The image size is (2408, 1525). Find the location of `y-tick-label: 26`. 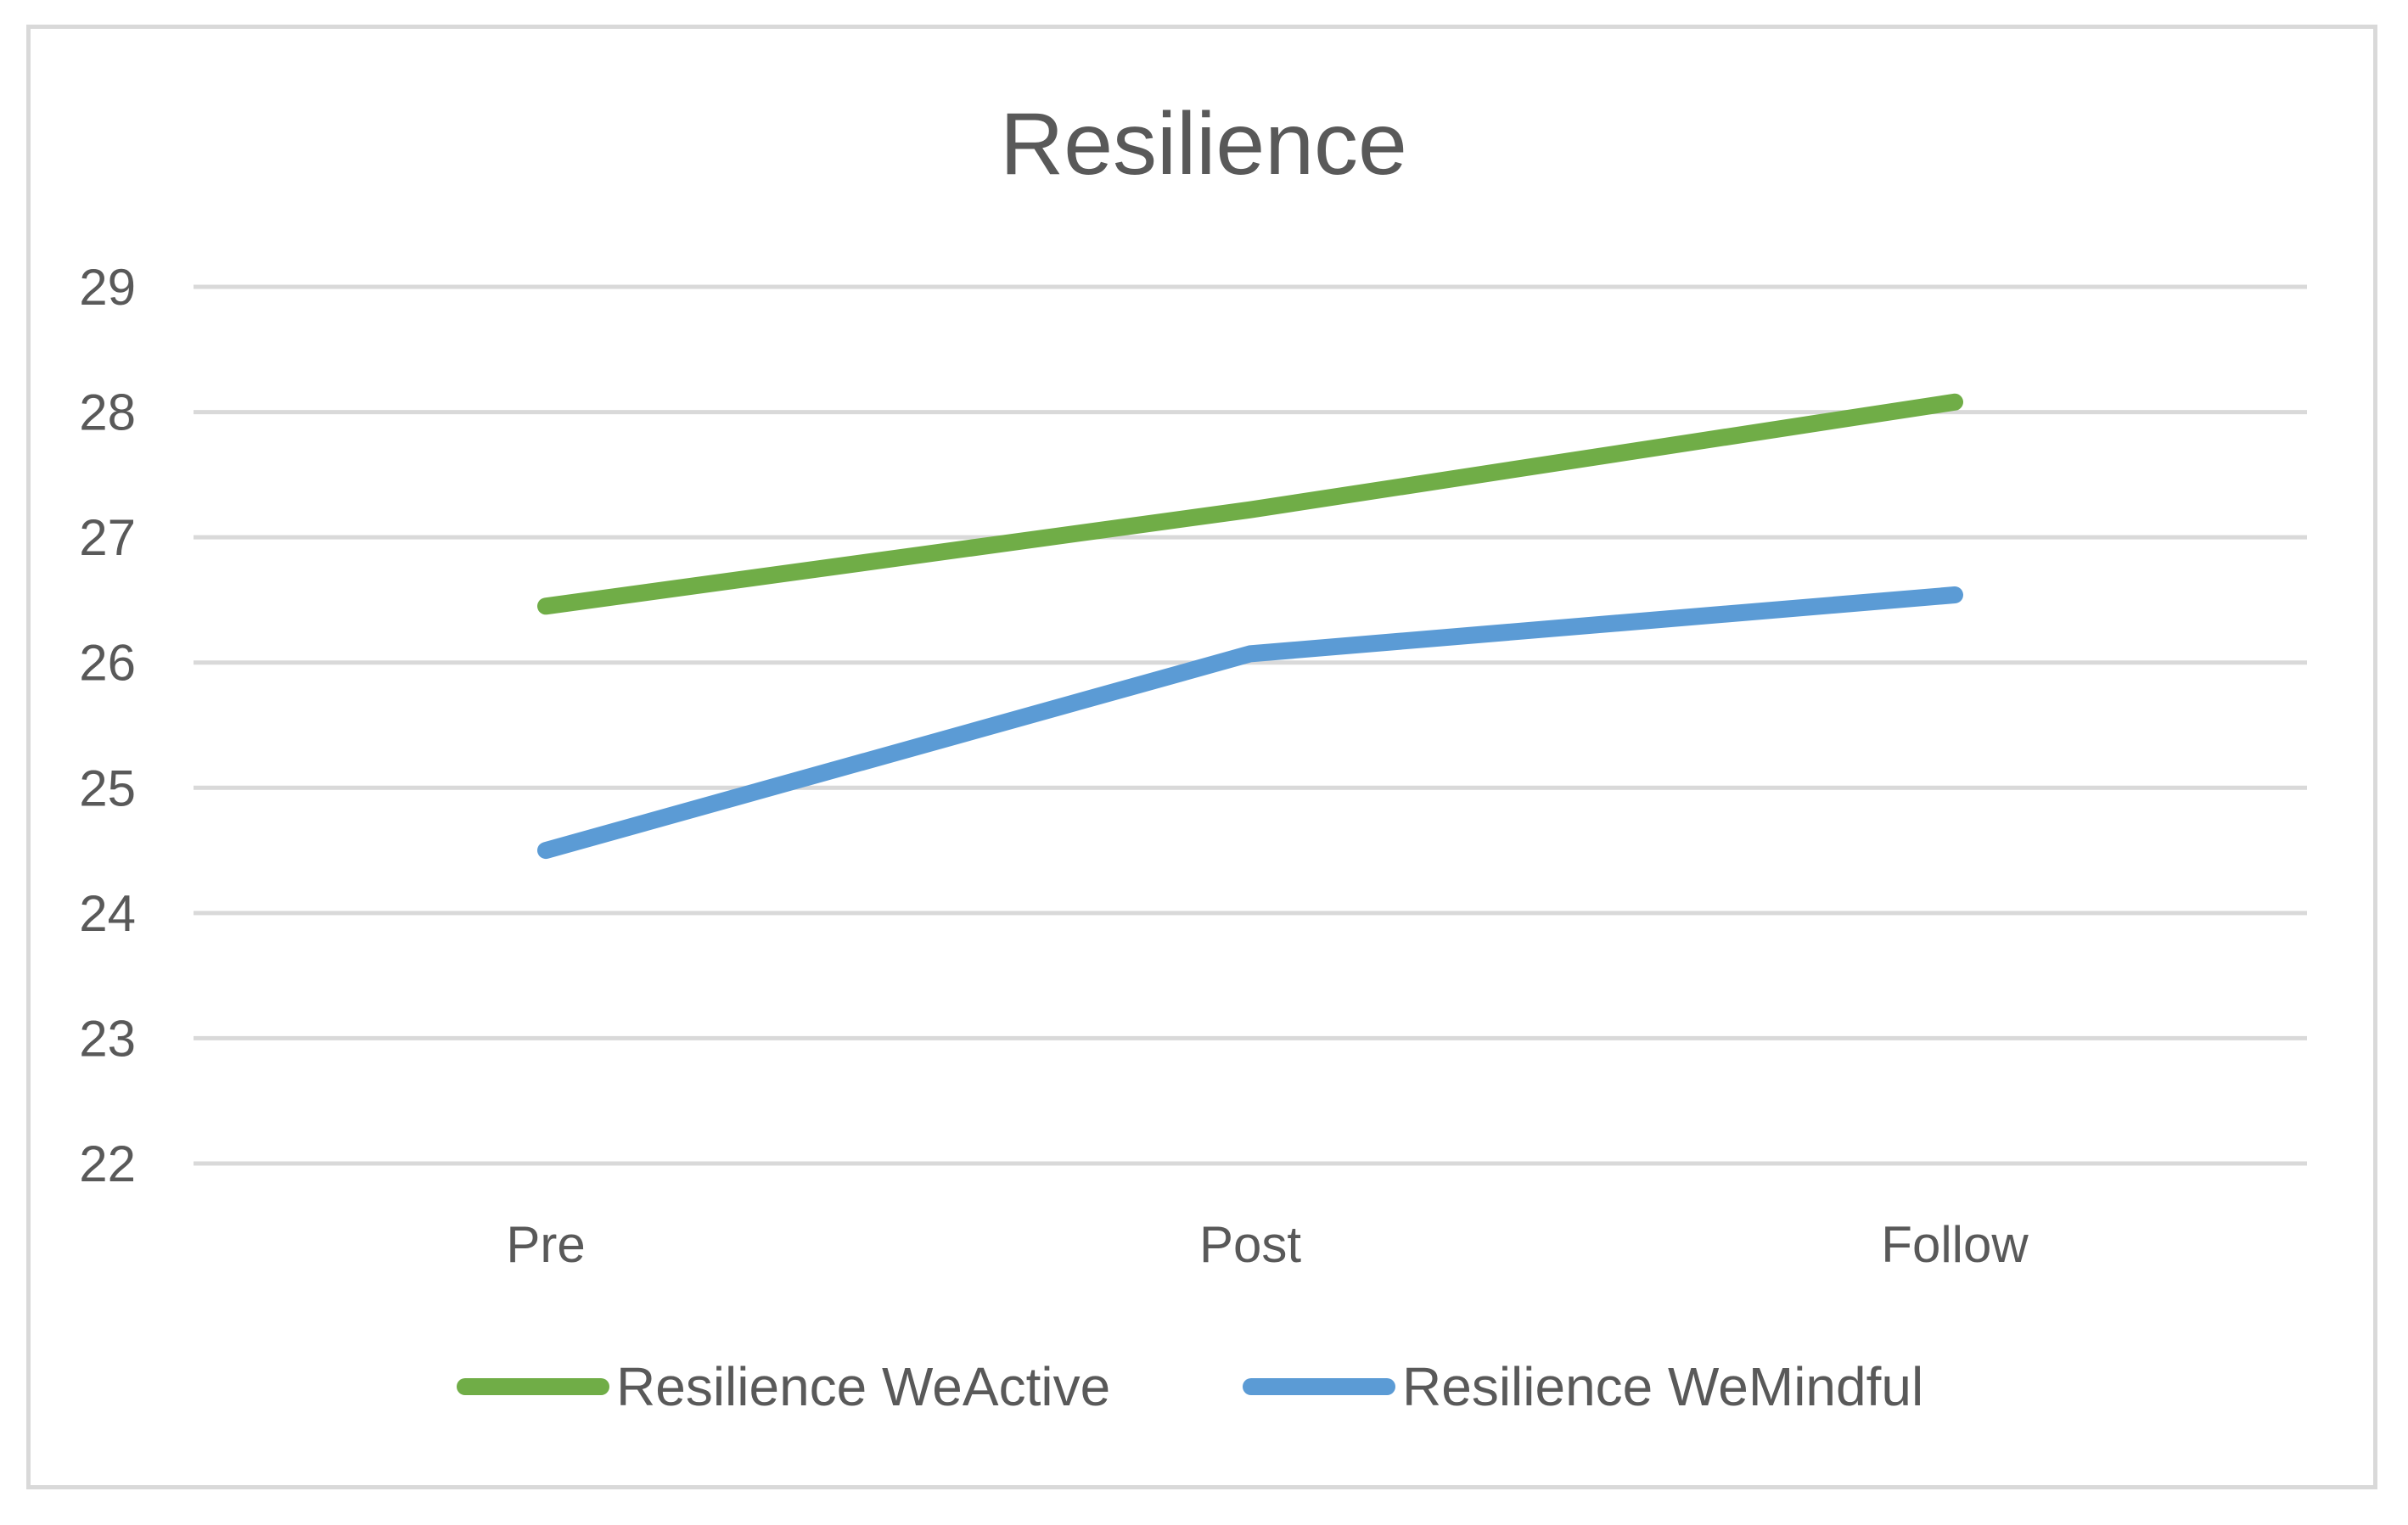

y-tick-label: 26 is located at coordinates (107, 663).